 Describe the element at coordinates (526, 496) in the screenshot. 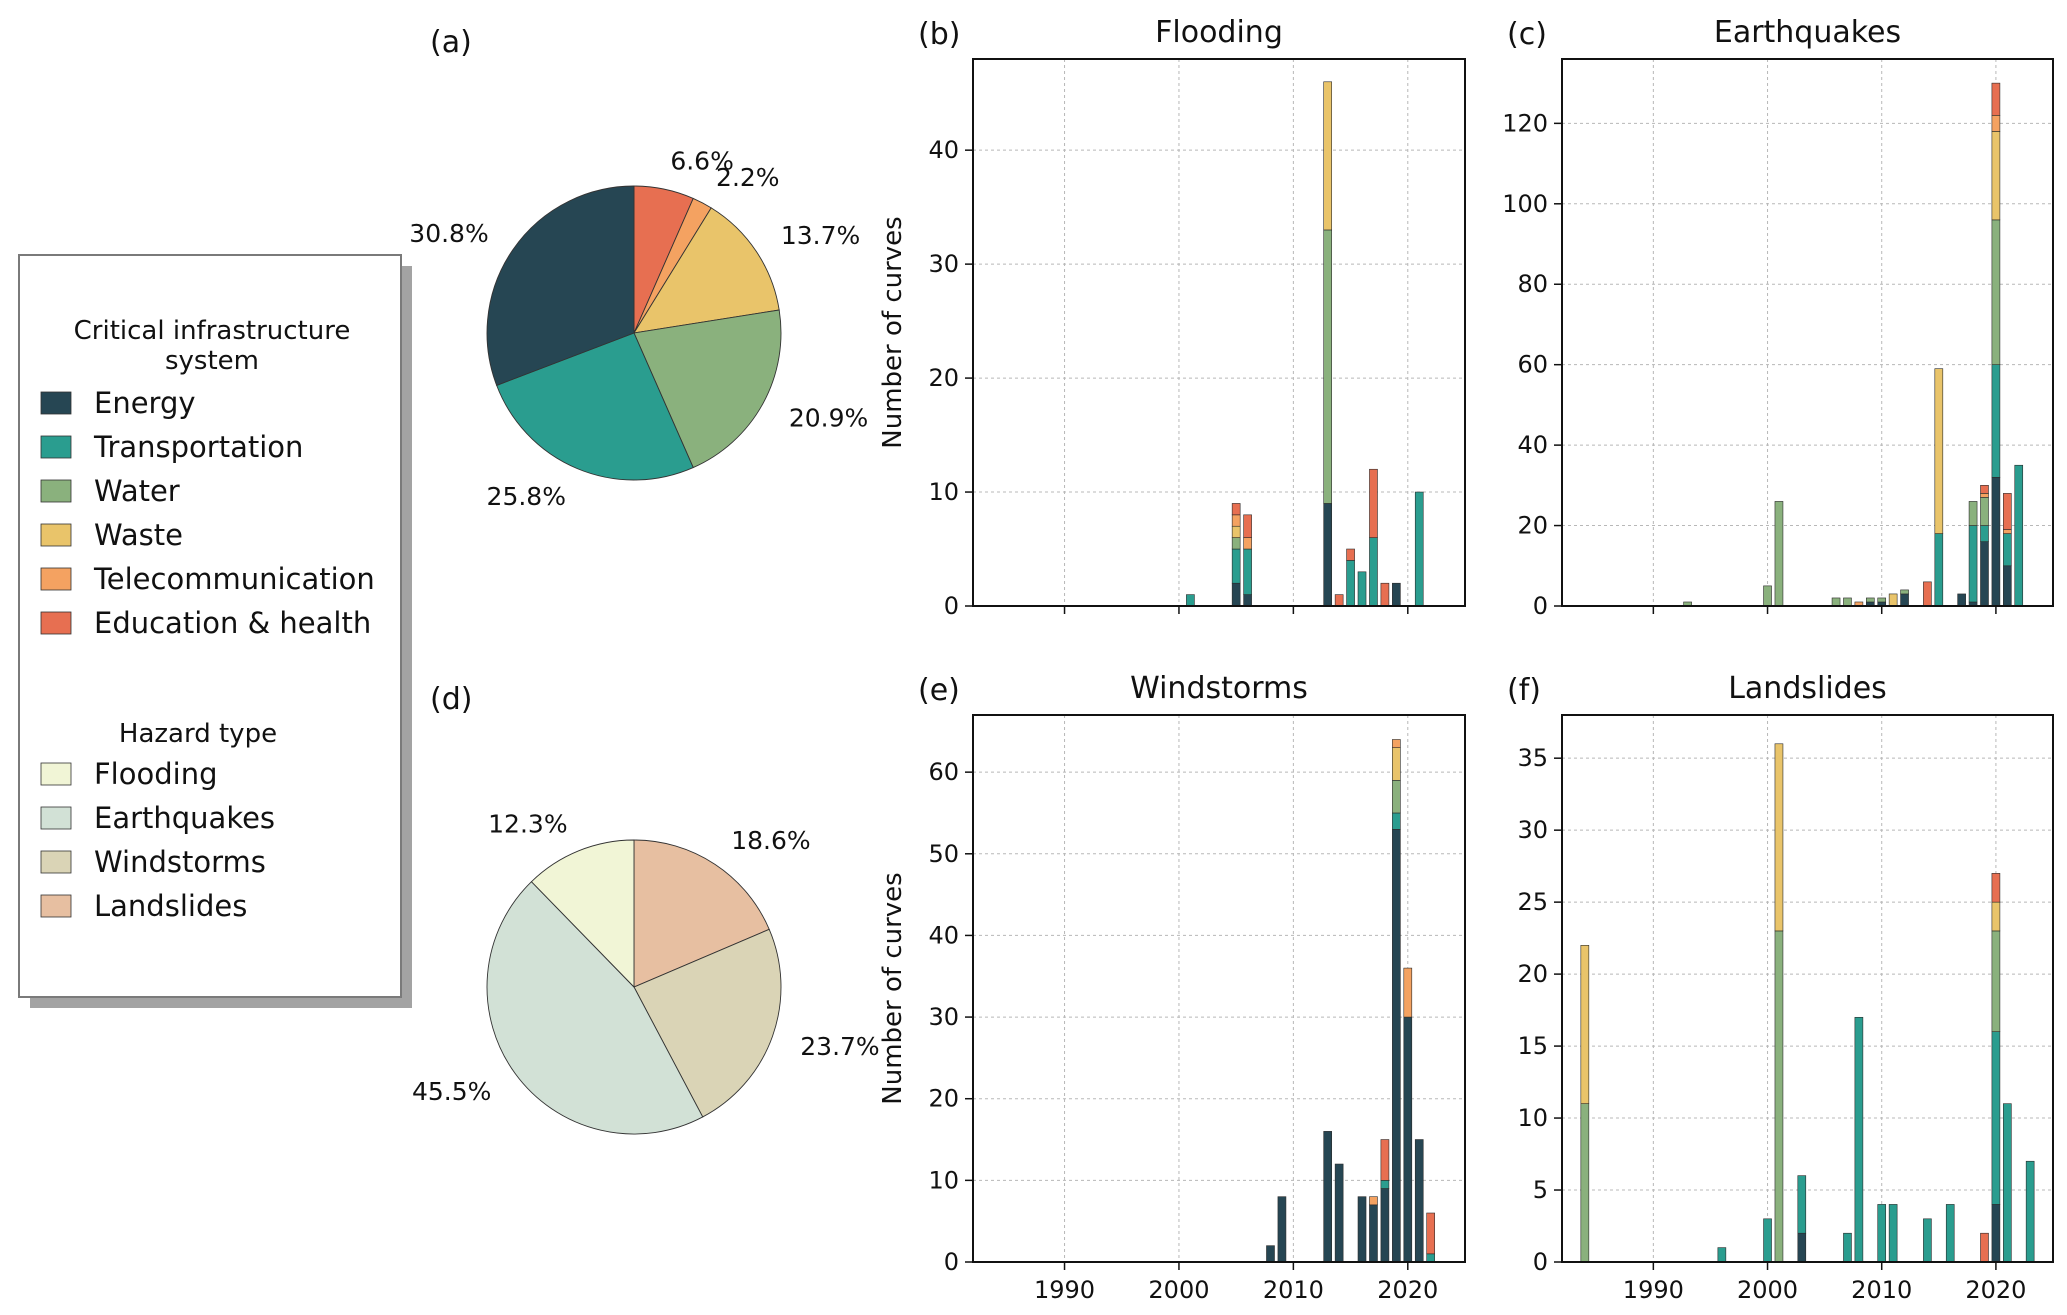

I see `pie-value-label-transportation: 25.8%` at that location.